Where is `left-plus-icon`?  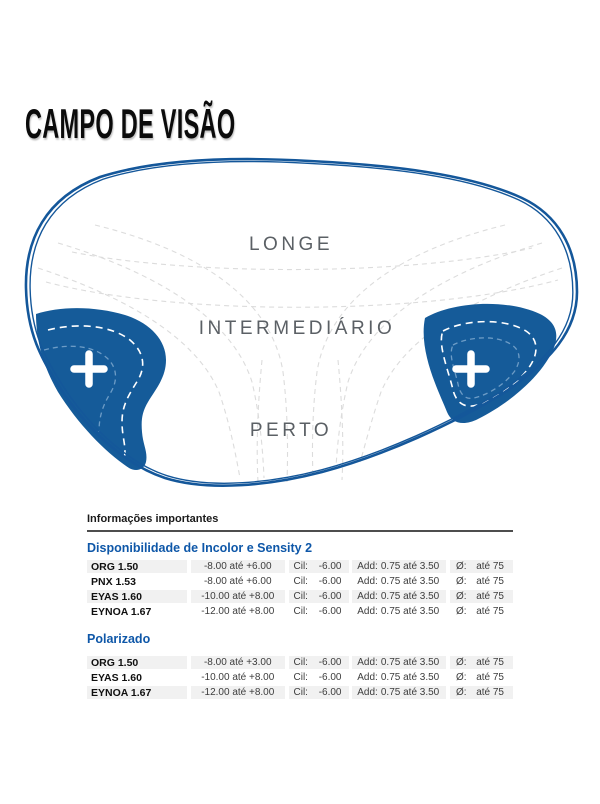
left-plus-icon is located at coordinates (89, 369).